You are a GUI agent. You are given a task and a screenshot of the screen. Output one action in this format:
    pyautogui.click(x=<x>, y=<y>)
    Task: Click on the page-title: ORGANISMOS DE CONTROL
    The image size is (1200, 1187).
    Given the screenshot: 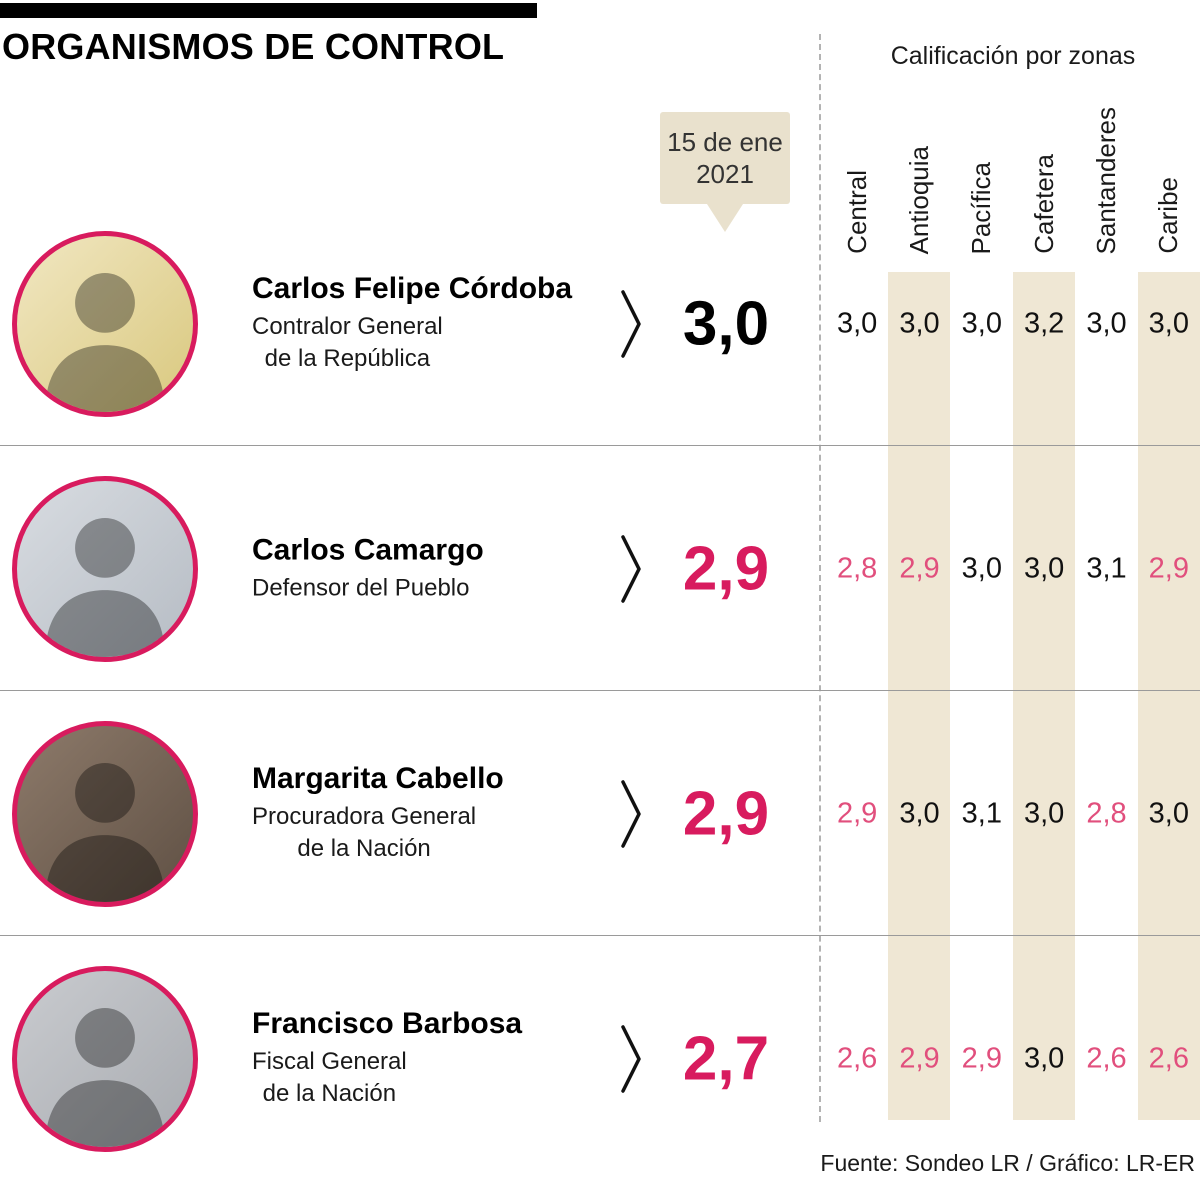 What is the action you would take?
    pyautogui.click(x=253, y=46)
    